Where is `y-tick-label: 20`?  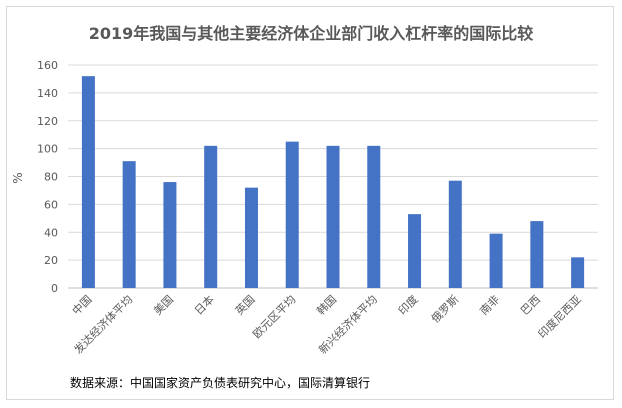
y-tick-label: 20 is located at coordinates (51, 260).